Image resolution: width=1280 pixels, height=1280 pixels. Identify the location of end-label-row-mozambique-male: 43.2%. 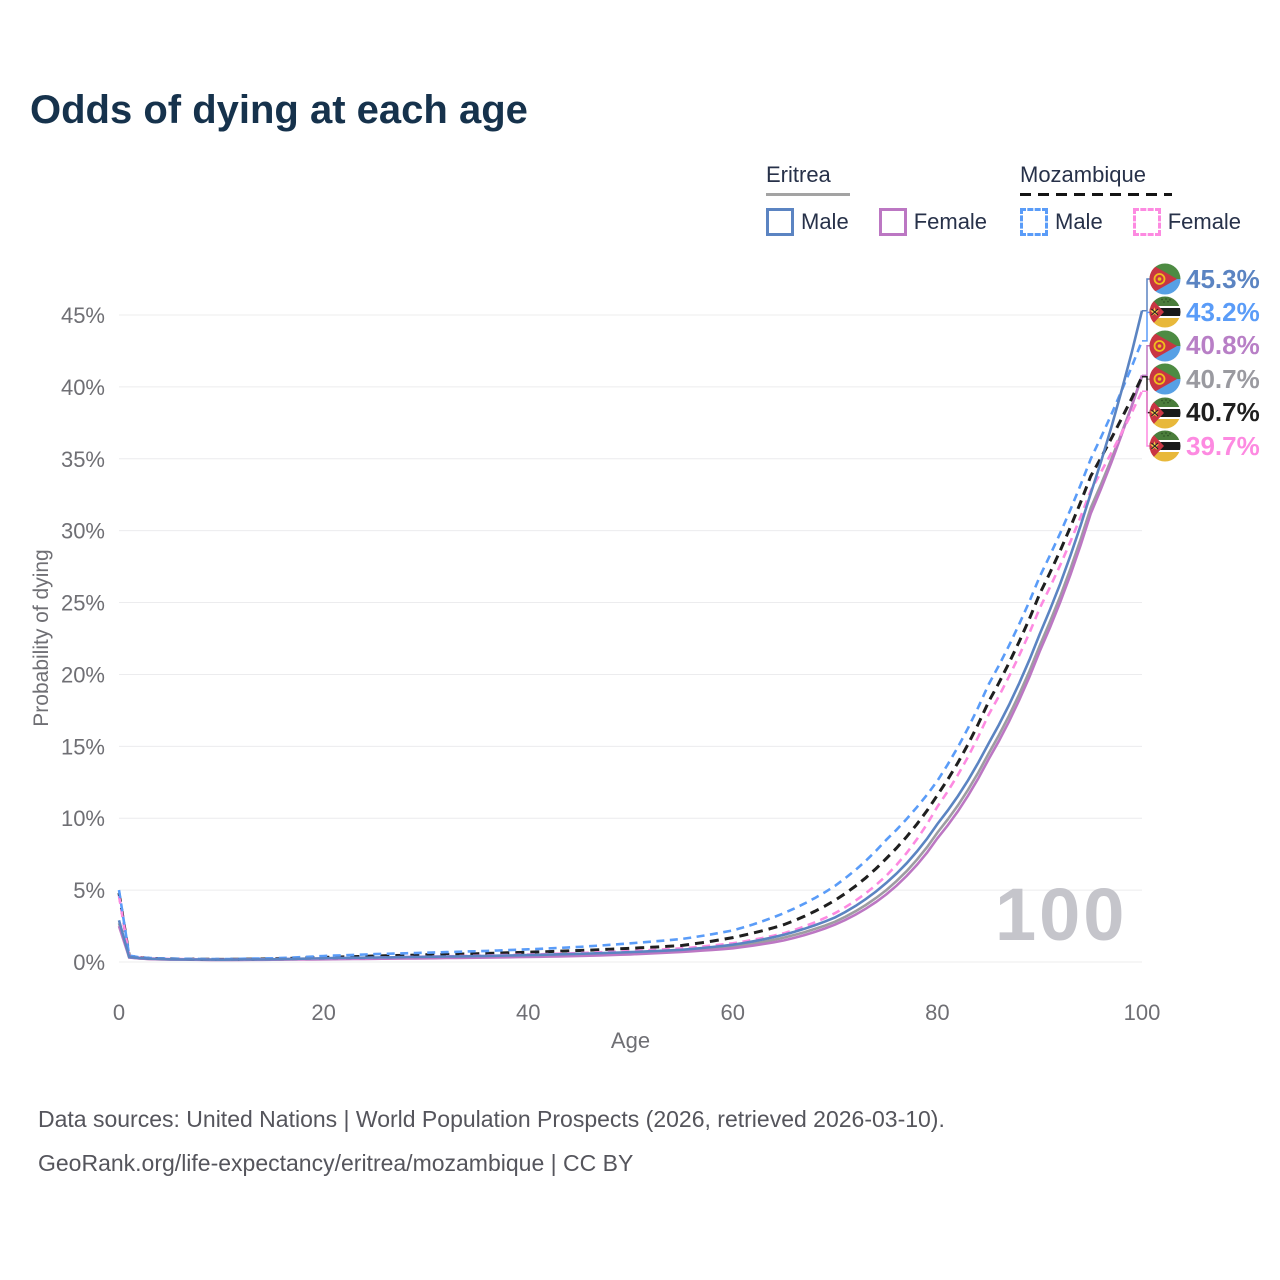
(1204, 312).